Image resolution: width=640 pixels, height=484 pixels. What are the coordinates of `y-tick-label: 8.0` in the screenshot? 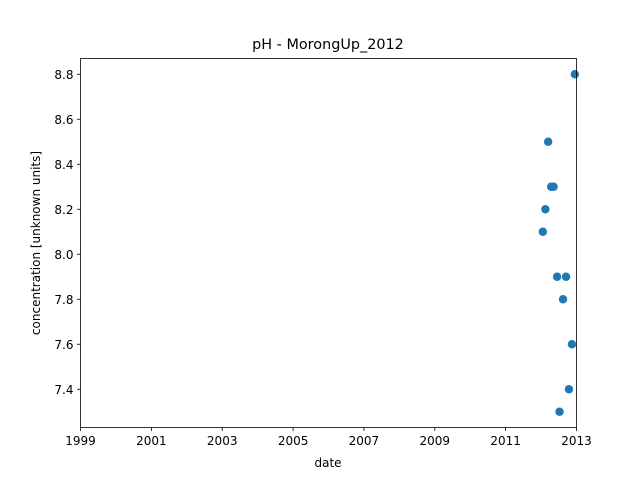 It's located at (63, 255).